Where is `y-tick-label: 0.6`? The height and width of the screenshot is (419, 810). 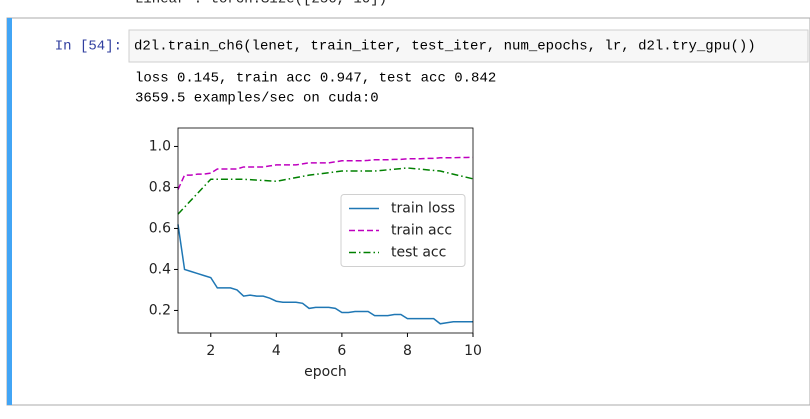 y-tick-label: 0.6 is located at coordinates (160, 228).